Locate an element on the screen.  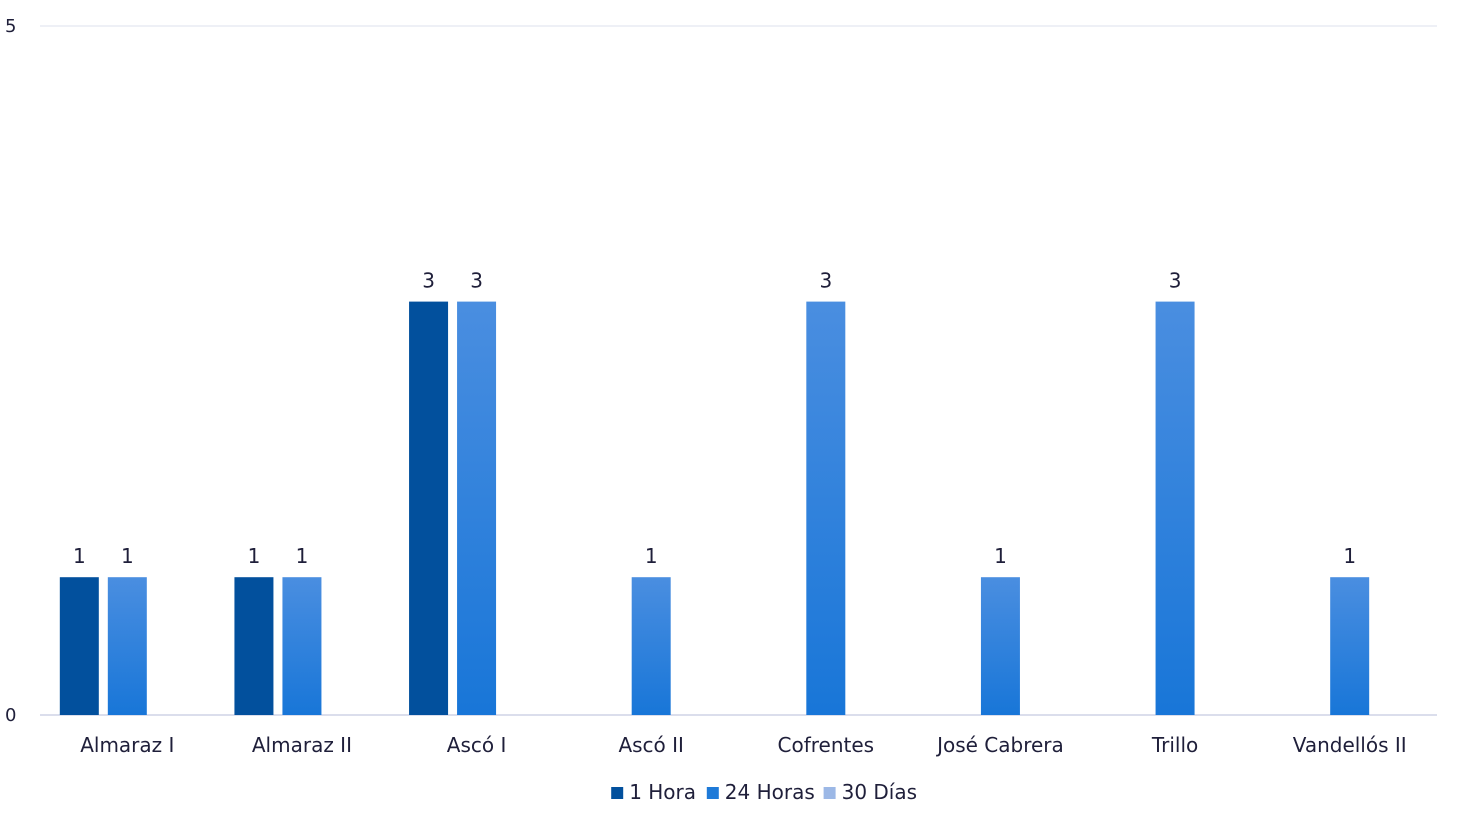
legend-item-1: 24 Horas is located at coordinates (760, 792).